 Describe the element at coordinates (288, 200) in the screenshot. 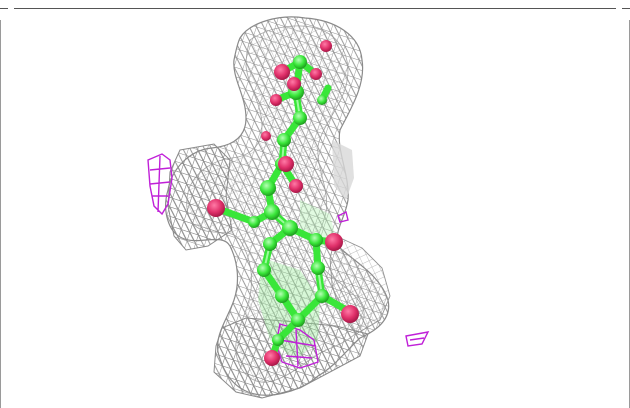

I see `carbon-atoms` at that location.